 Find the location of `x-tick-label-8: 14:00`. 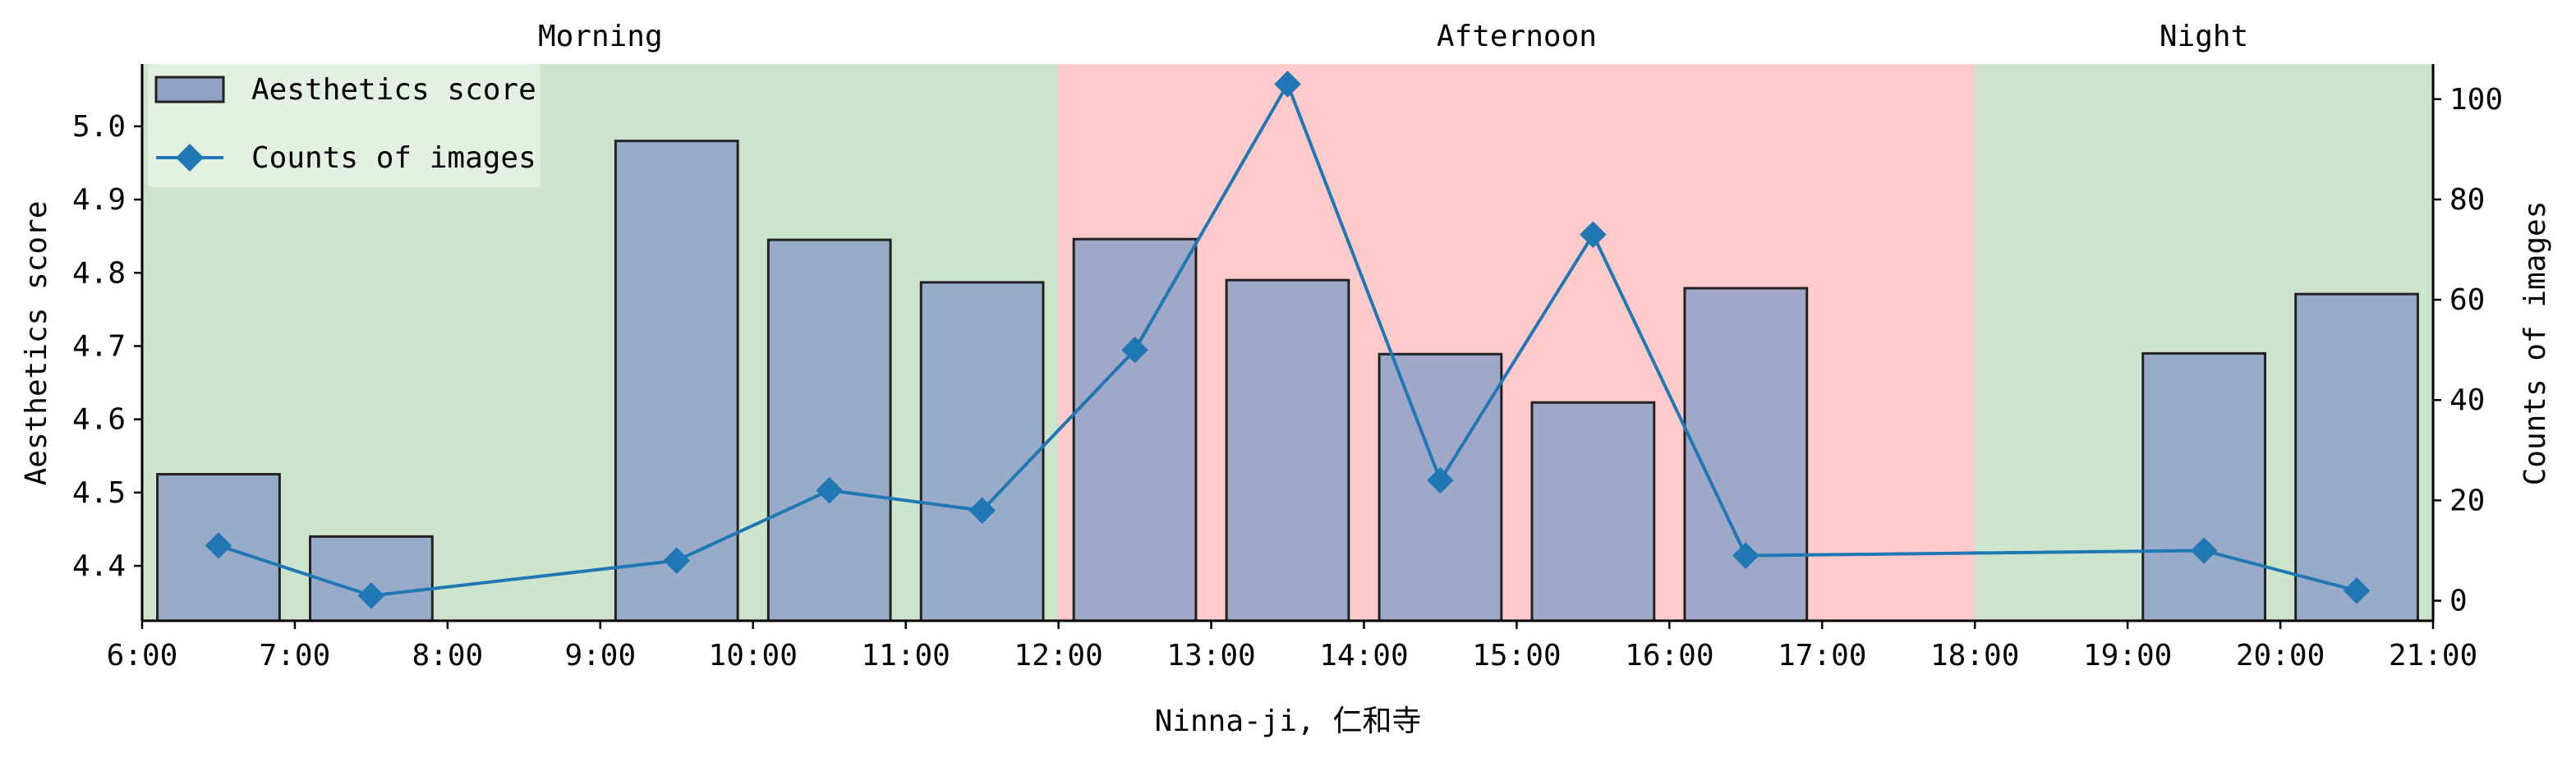

x-tick-label-8: 14:00 is located at coordinates (1363, 655).